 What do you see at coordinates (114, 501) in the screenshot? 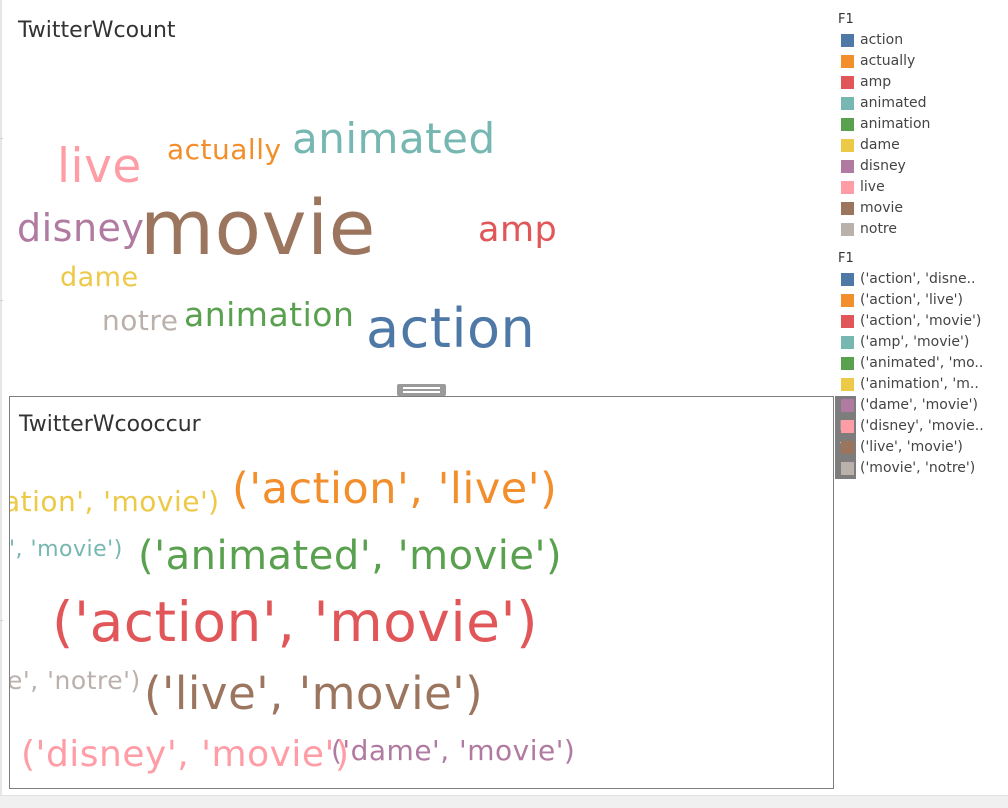
I see `word-pair-animation-movie: ation', 'movie')` at bounding box center [114, 501].